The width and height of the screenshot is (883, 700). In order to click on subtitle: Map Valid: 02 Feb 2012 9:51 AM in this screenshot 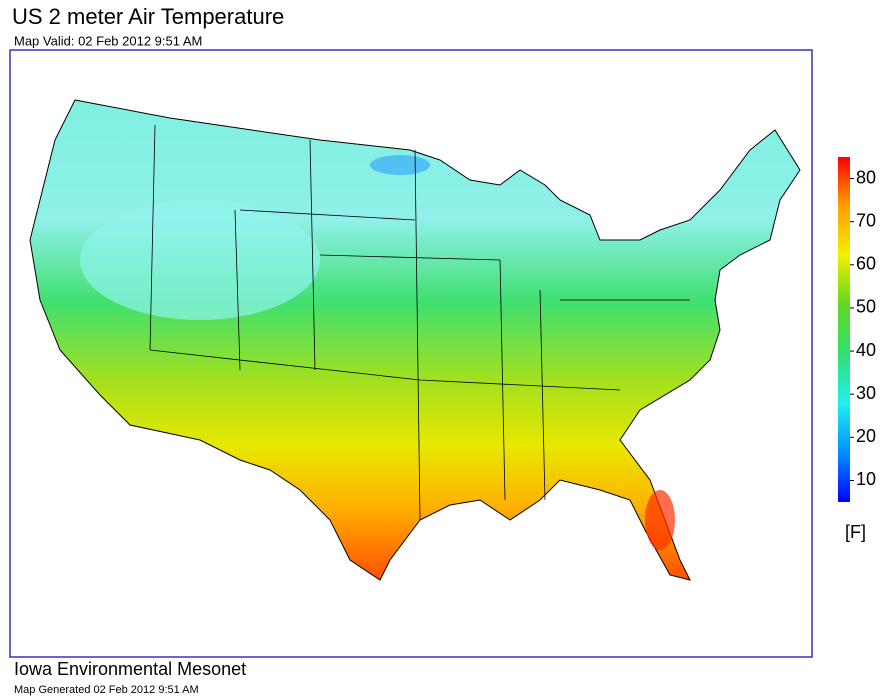, I will do `click(108, 40)`.